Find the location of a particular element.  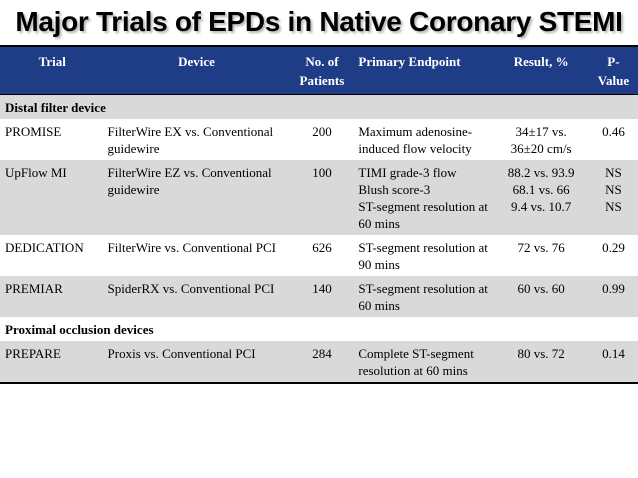

header-pvalue-line1: P- is located at coordinates (613, 61).